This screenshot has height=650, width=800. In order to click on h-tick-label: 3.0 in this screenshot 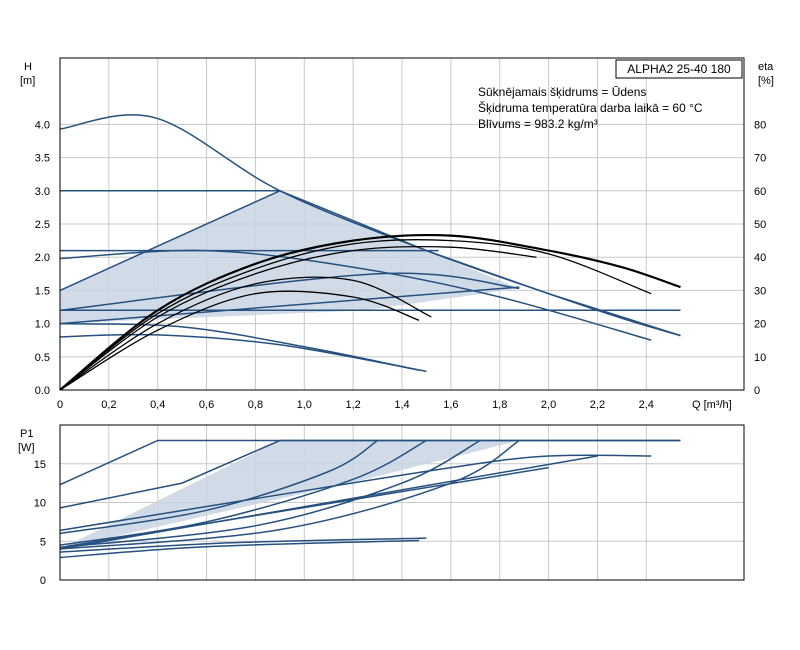, I will do `click(42, 192)`.